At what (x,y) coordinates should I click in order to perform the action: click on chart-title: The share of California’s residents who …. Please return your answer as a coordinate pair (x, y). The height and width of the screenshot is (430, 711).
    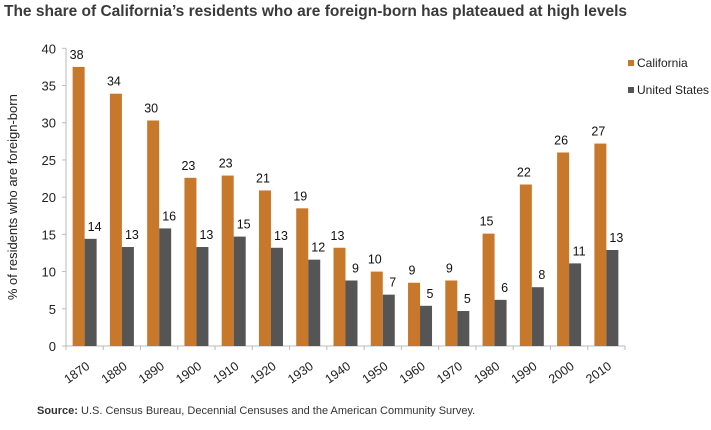
    Looking at the image, I should click on (316, 11).